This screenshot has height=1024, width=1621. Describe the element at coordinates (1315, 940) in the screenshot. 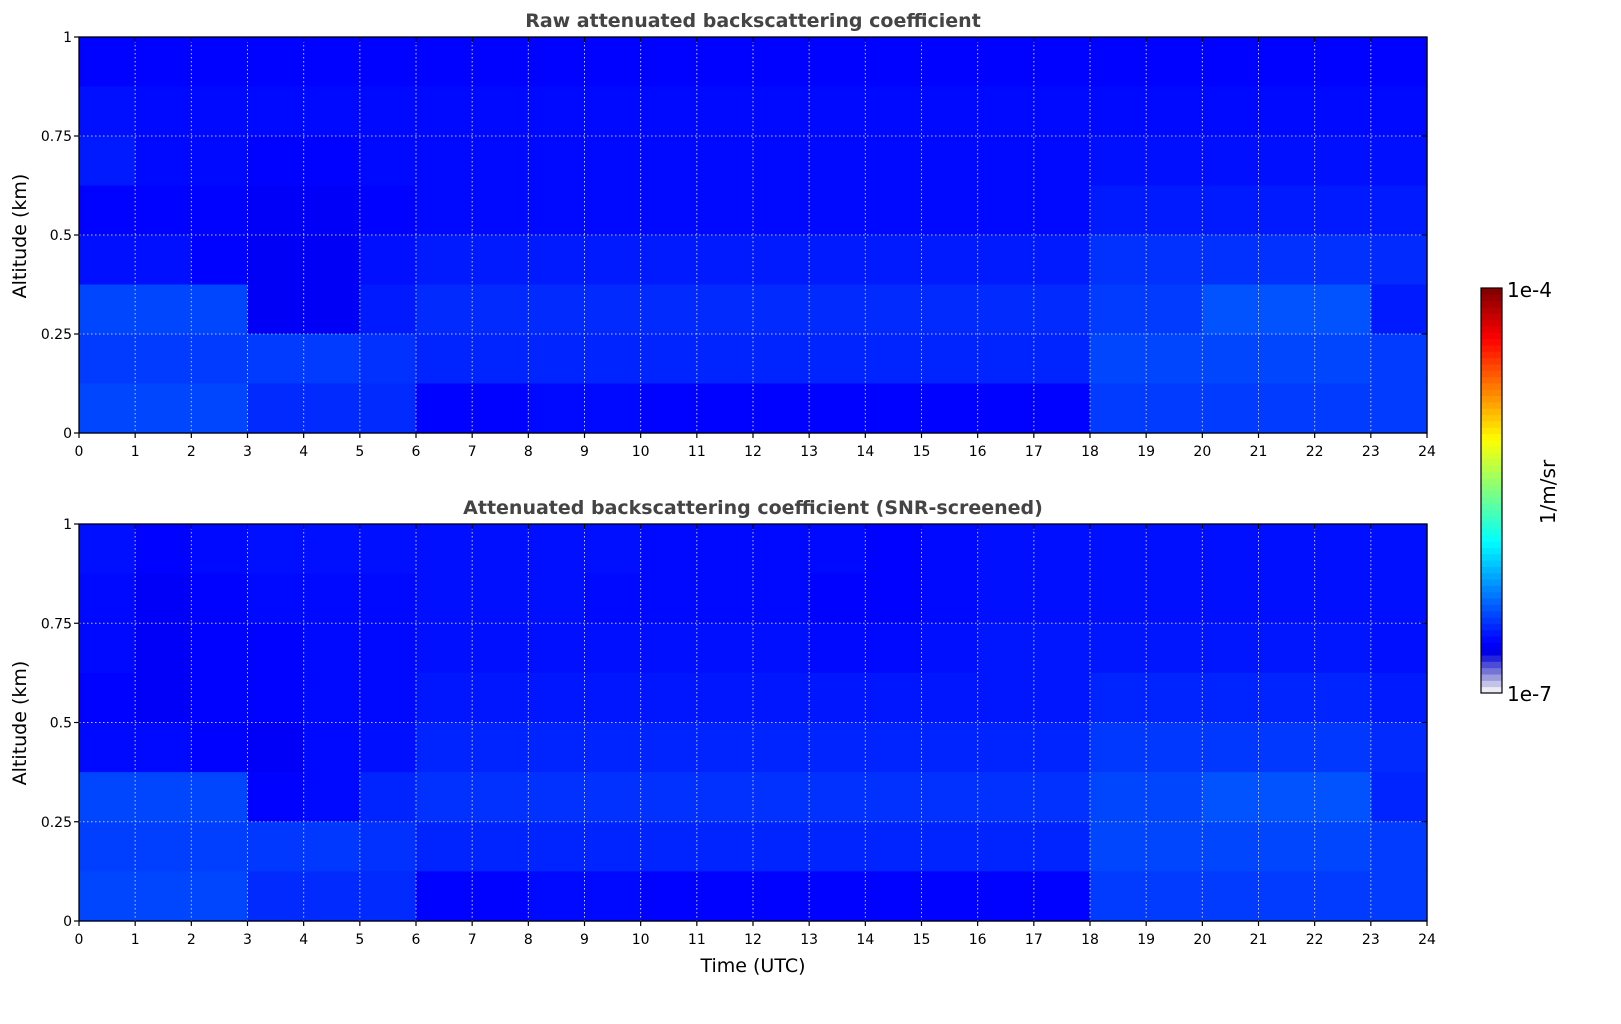

I see `x-tick-label: 22` at that location.